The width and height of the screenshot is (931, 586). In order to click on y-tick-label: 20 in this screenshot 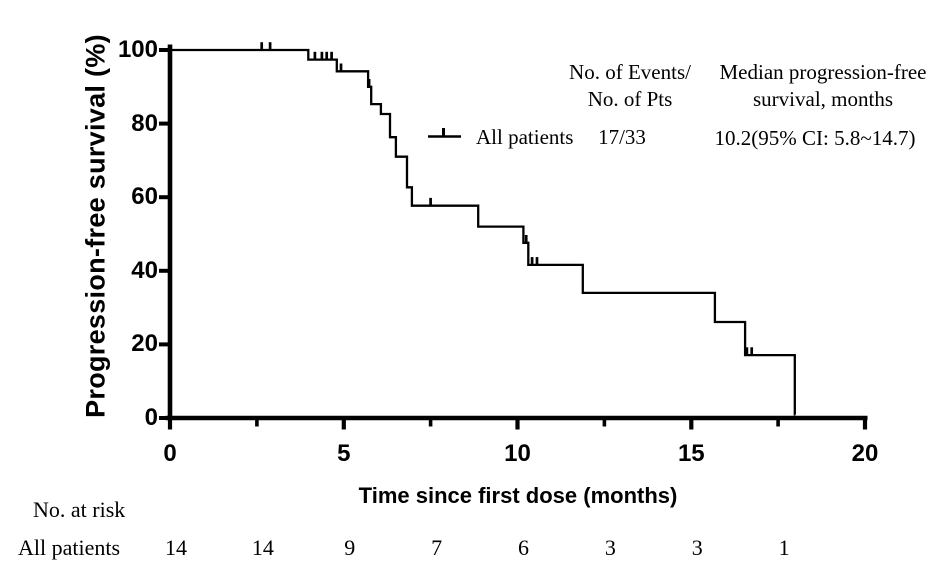, I will do `click(144, 344)`.